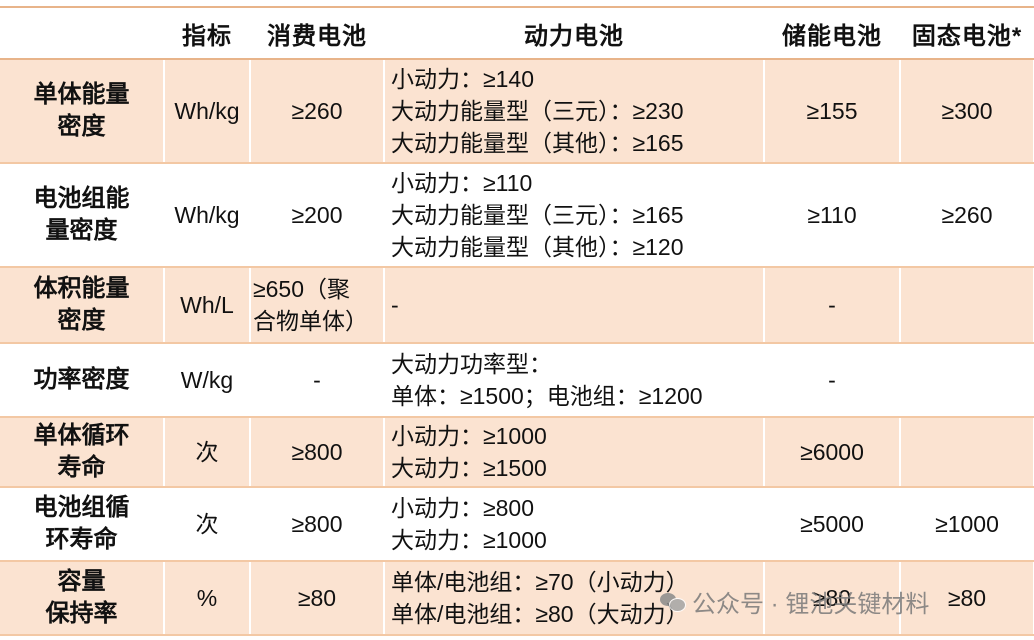  Describe the element at coordinates (81, 539) in the screenshot. I see `row-label-cell-text: 环寿命` at that location.